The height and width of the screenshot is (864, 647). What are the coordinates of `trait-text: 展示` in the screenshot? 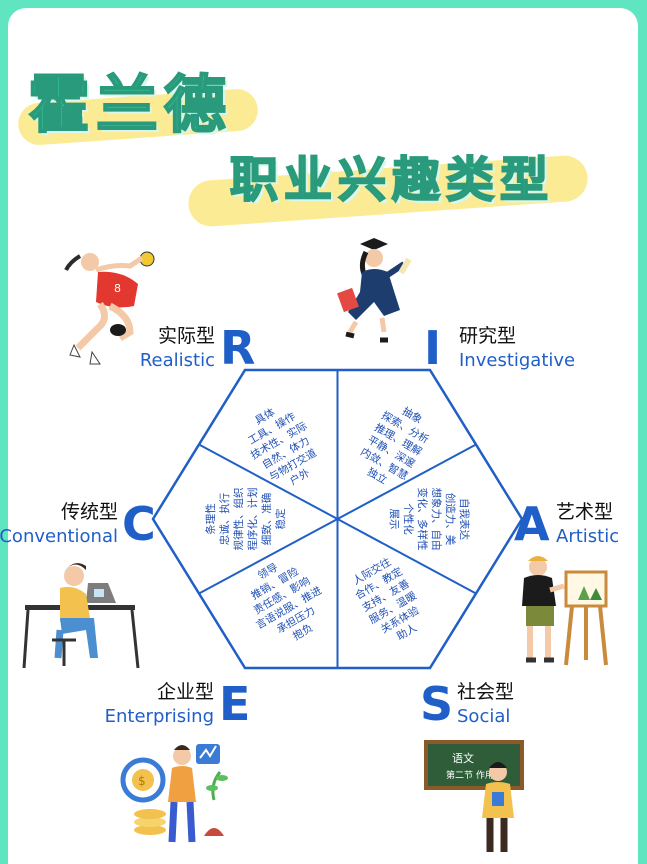 It's located at (394, 519).